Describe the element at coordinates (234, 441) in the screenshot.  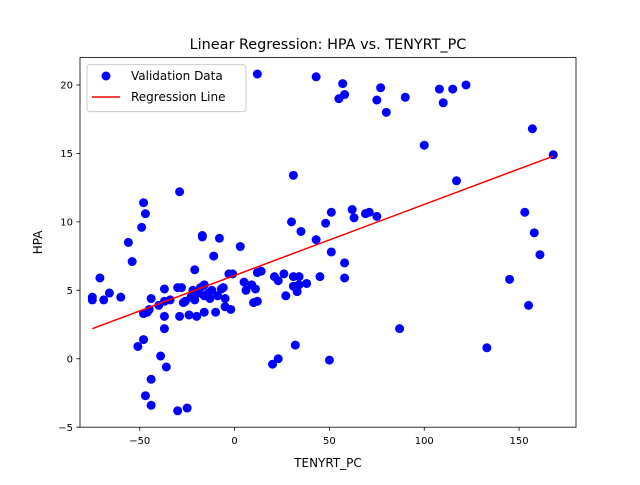
I see `x-tick-label: 0` at that location.